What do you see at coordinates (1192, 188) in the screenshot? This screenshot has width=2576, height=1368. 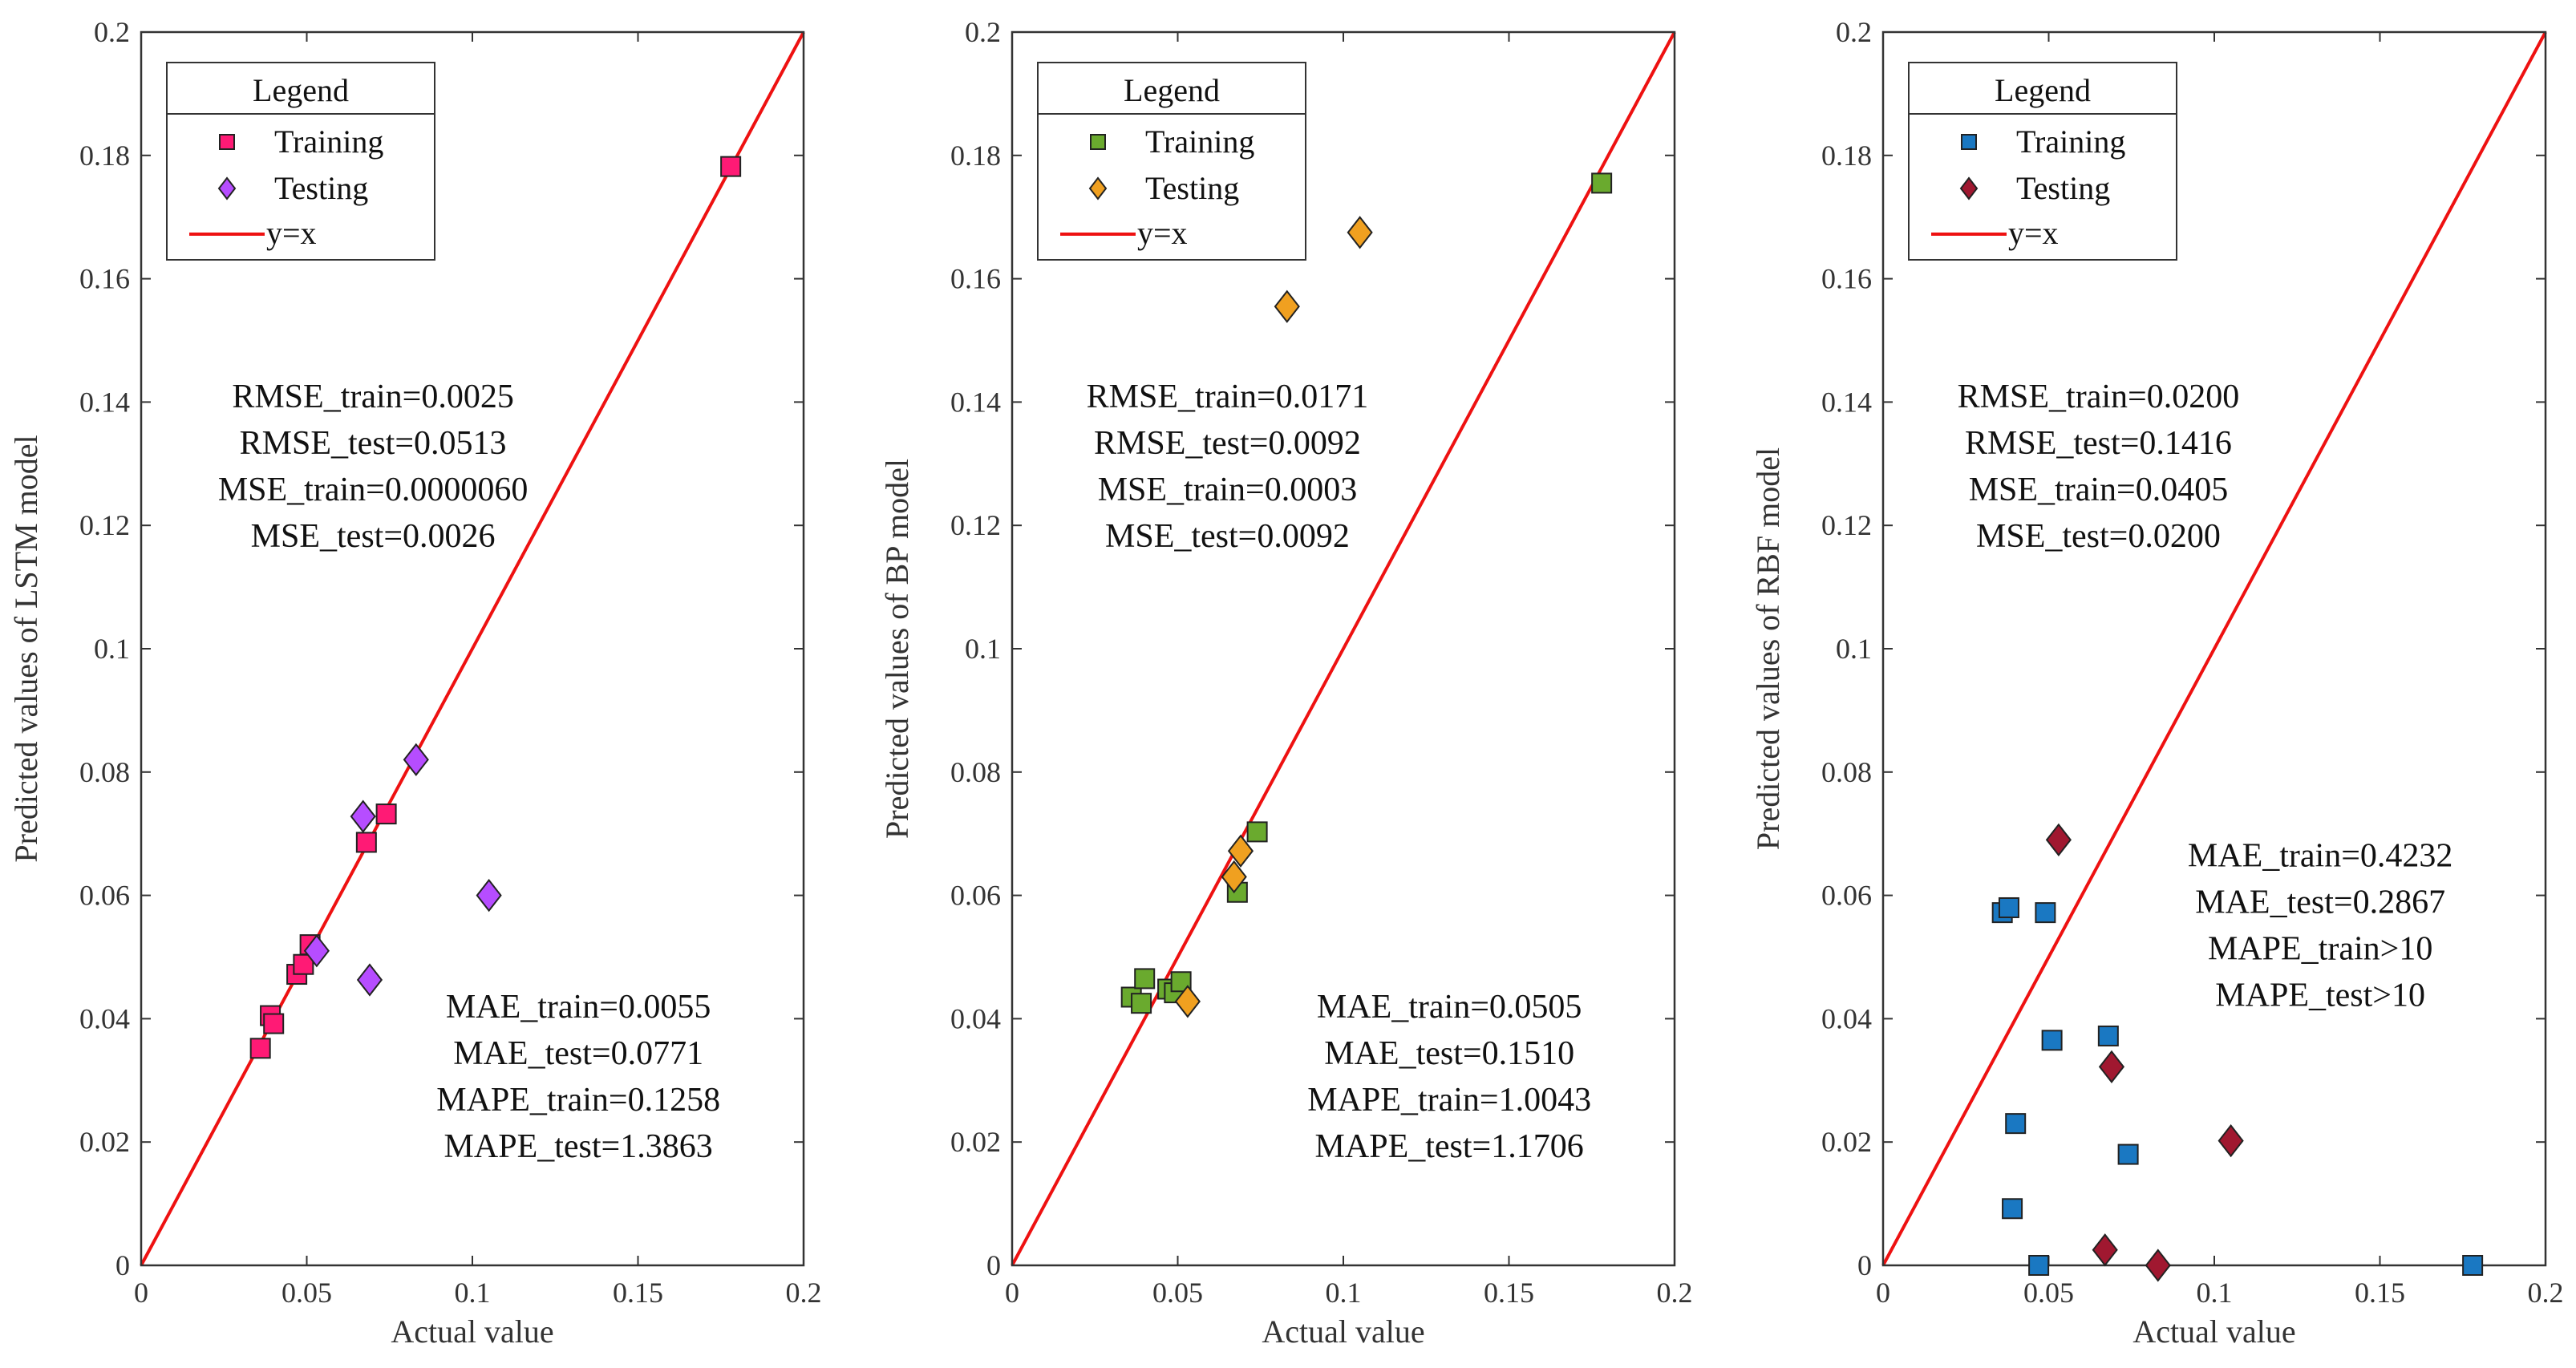 I see `legend-testing-label: Testing` at bounding box center [1192, 188].